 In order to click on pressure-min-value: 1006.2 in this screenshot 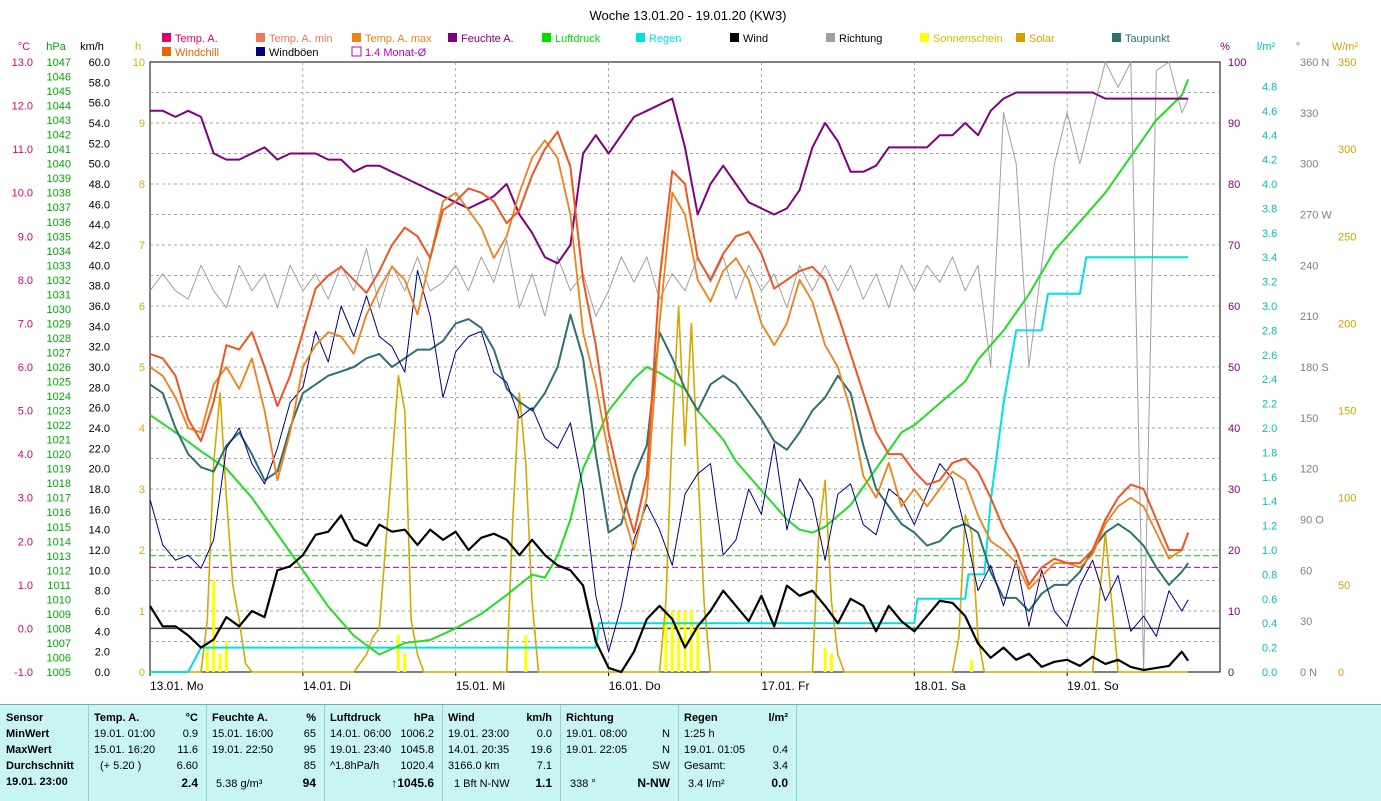, I will do `click(417, 734)`.